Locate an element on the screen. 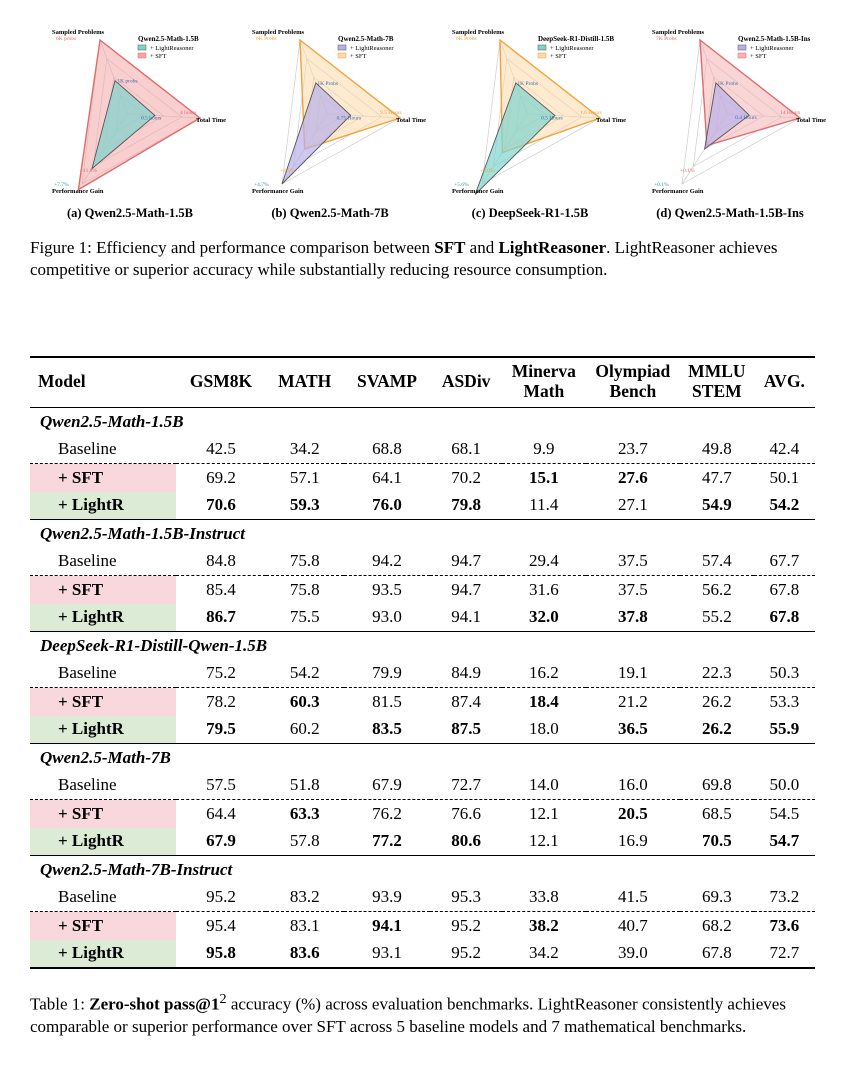  table-row-light: + LightR 95.8 83.6 93.1 95.2 34.2 39.0 67.8 72.7 is located at coordinates (422, 953).